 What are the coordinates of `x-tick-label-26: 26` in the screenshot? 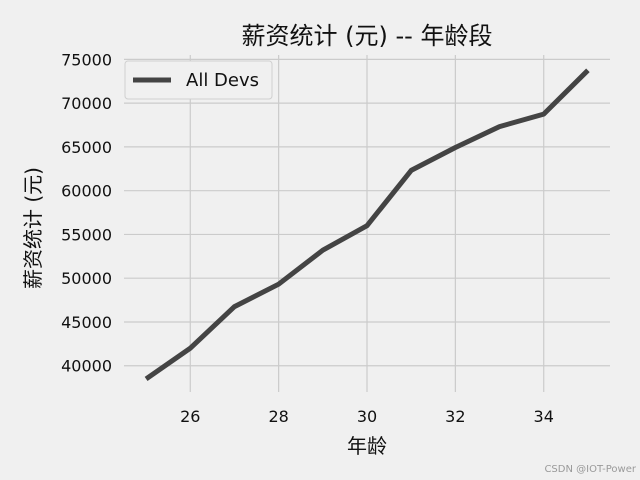 It's located at (190, 416).